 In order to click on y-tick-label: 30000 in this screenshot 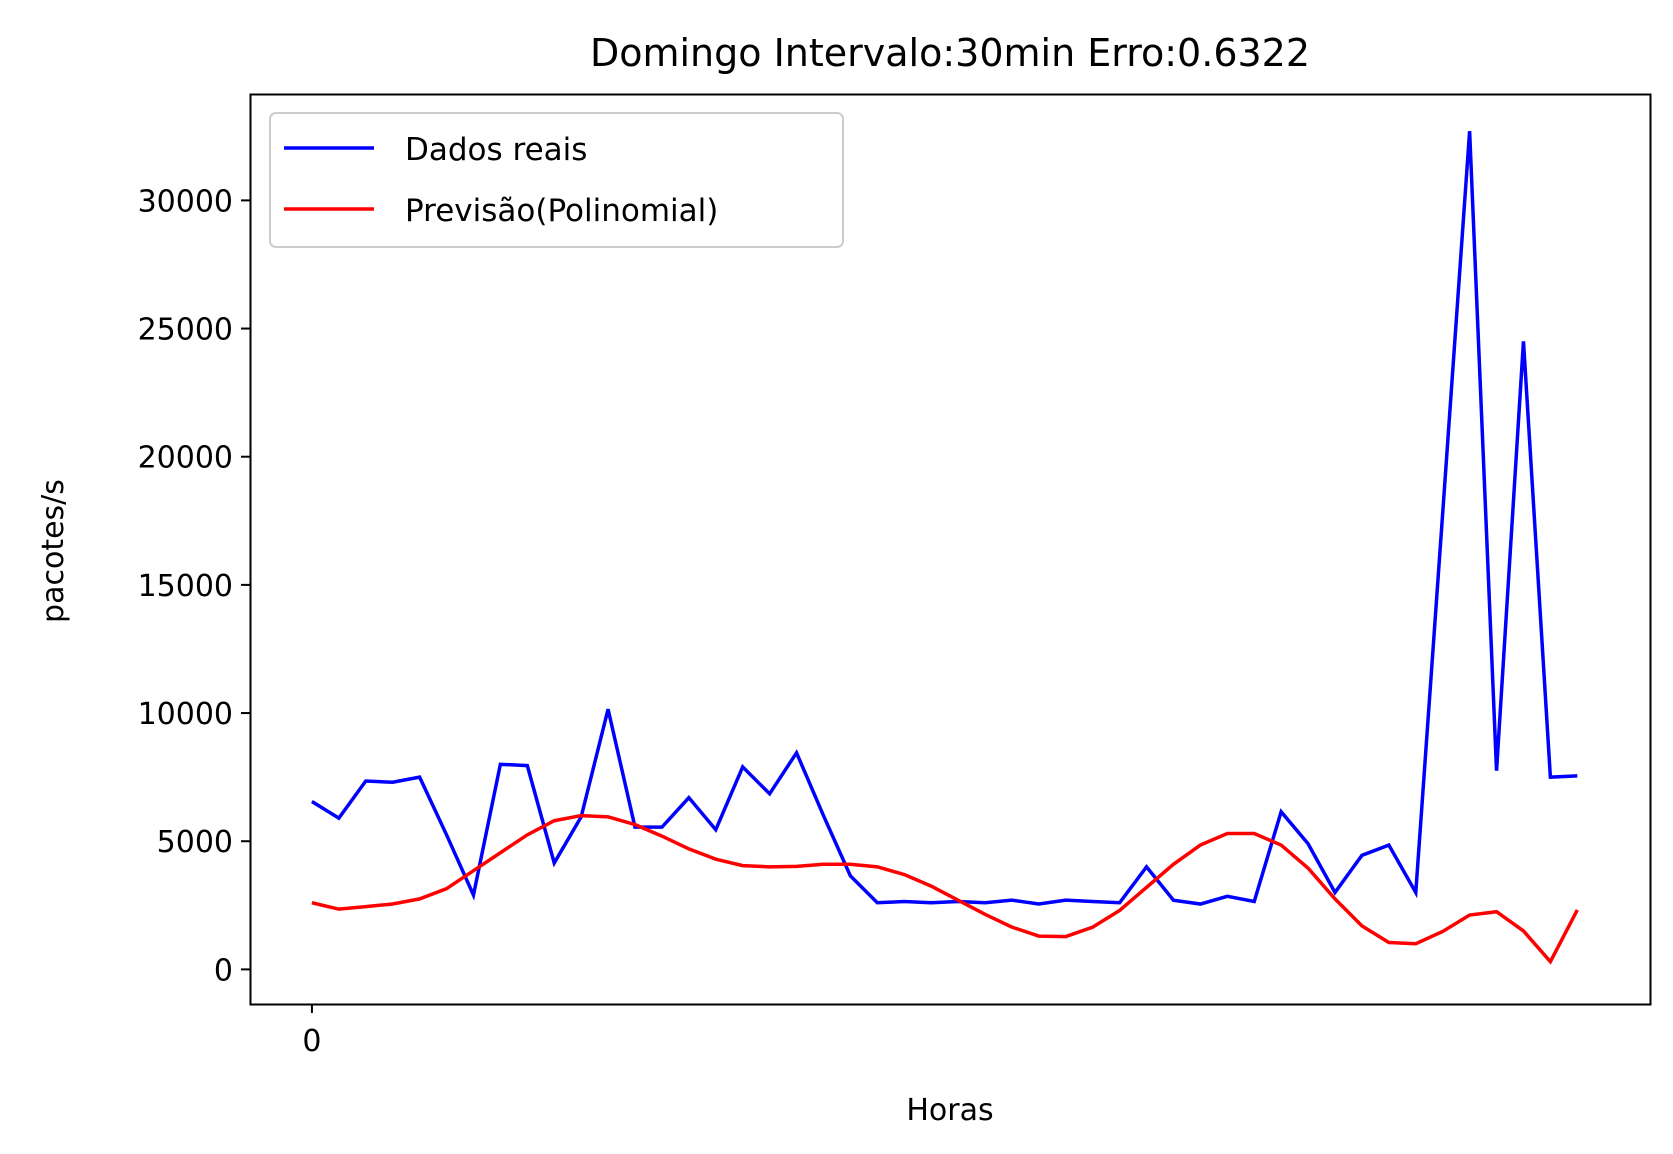, I will do `click(185, 201)`.